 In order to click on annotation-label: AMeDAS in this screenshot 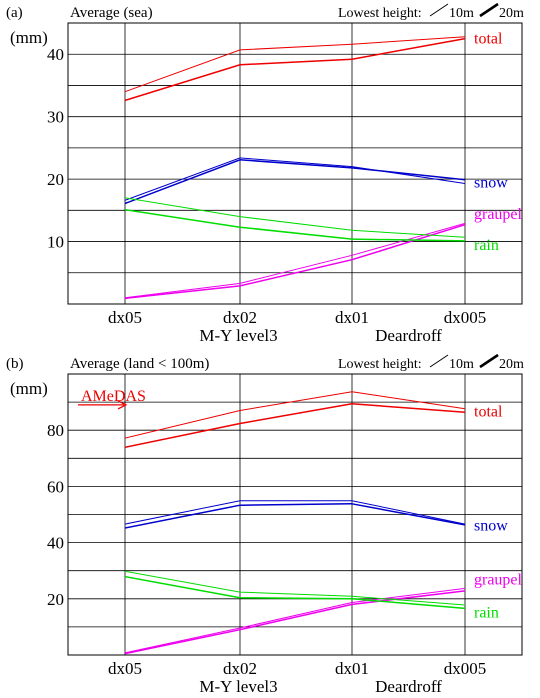, I will do `click(113, 396)`.